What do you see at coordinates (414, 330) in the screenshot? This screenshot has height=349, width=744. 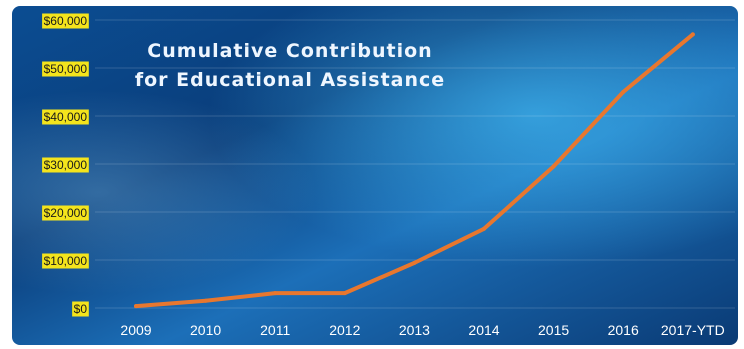 I see `x-tick-label: 2013` at bounding box center [414, 330].